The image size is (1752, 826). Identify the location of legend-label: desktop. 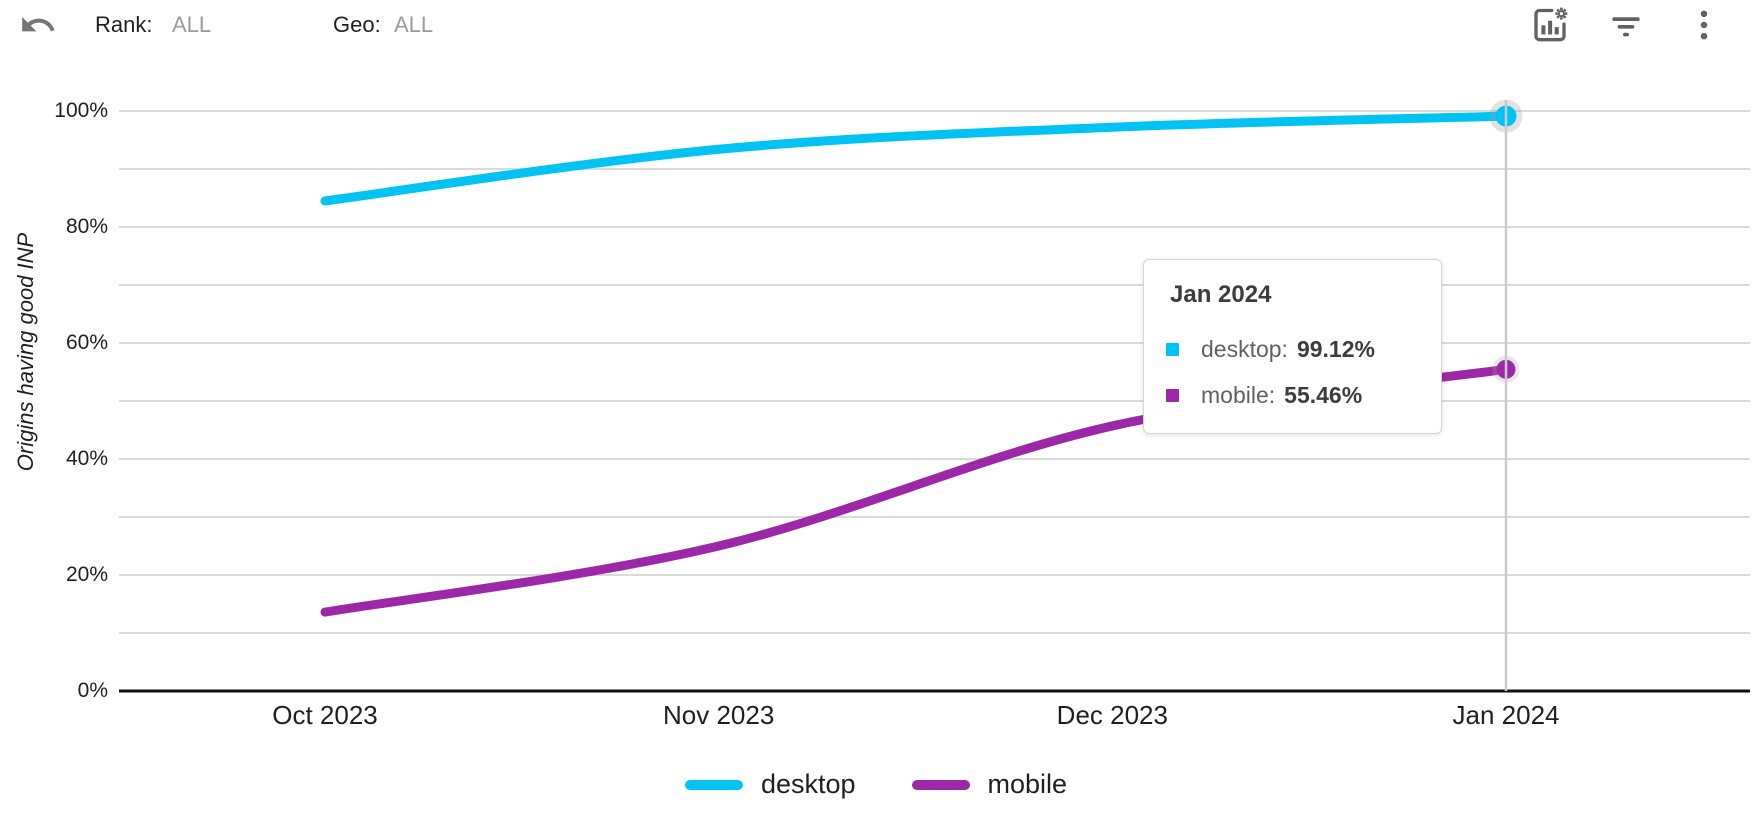
(808, 784).